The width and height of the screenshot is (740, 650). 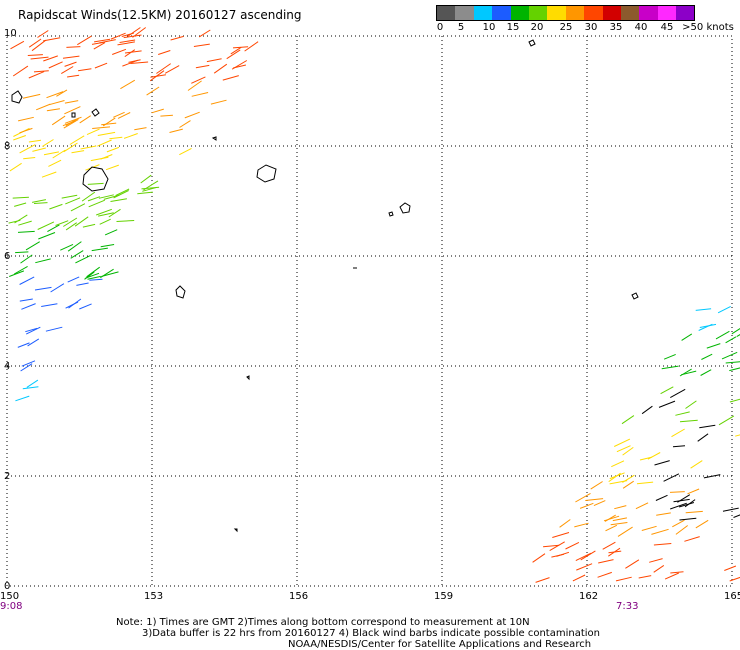 I want to click on x-tick-153: 153, so click(x=153, y=596).